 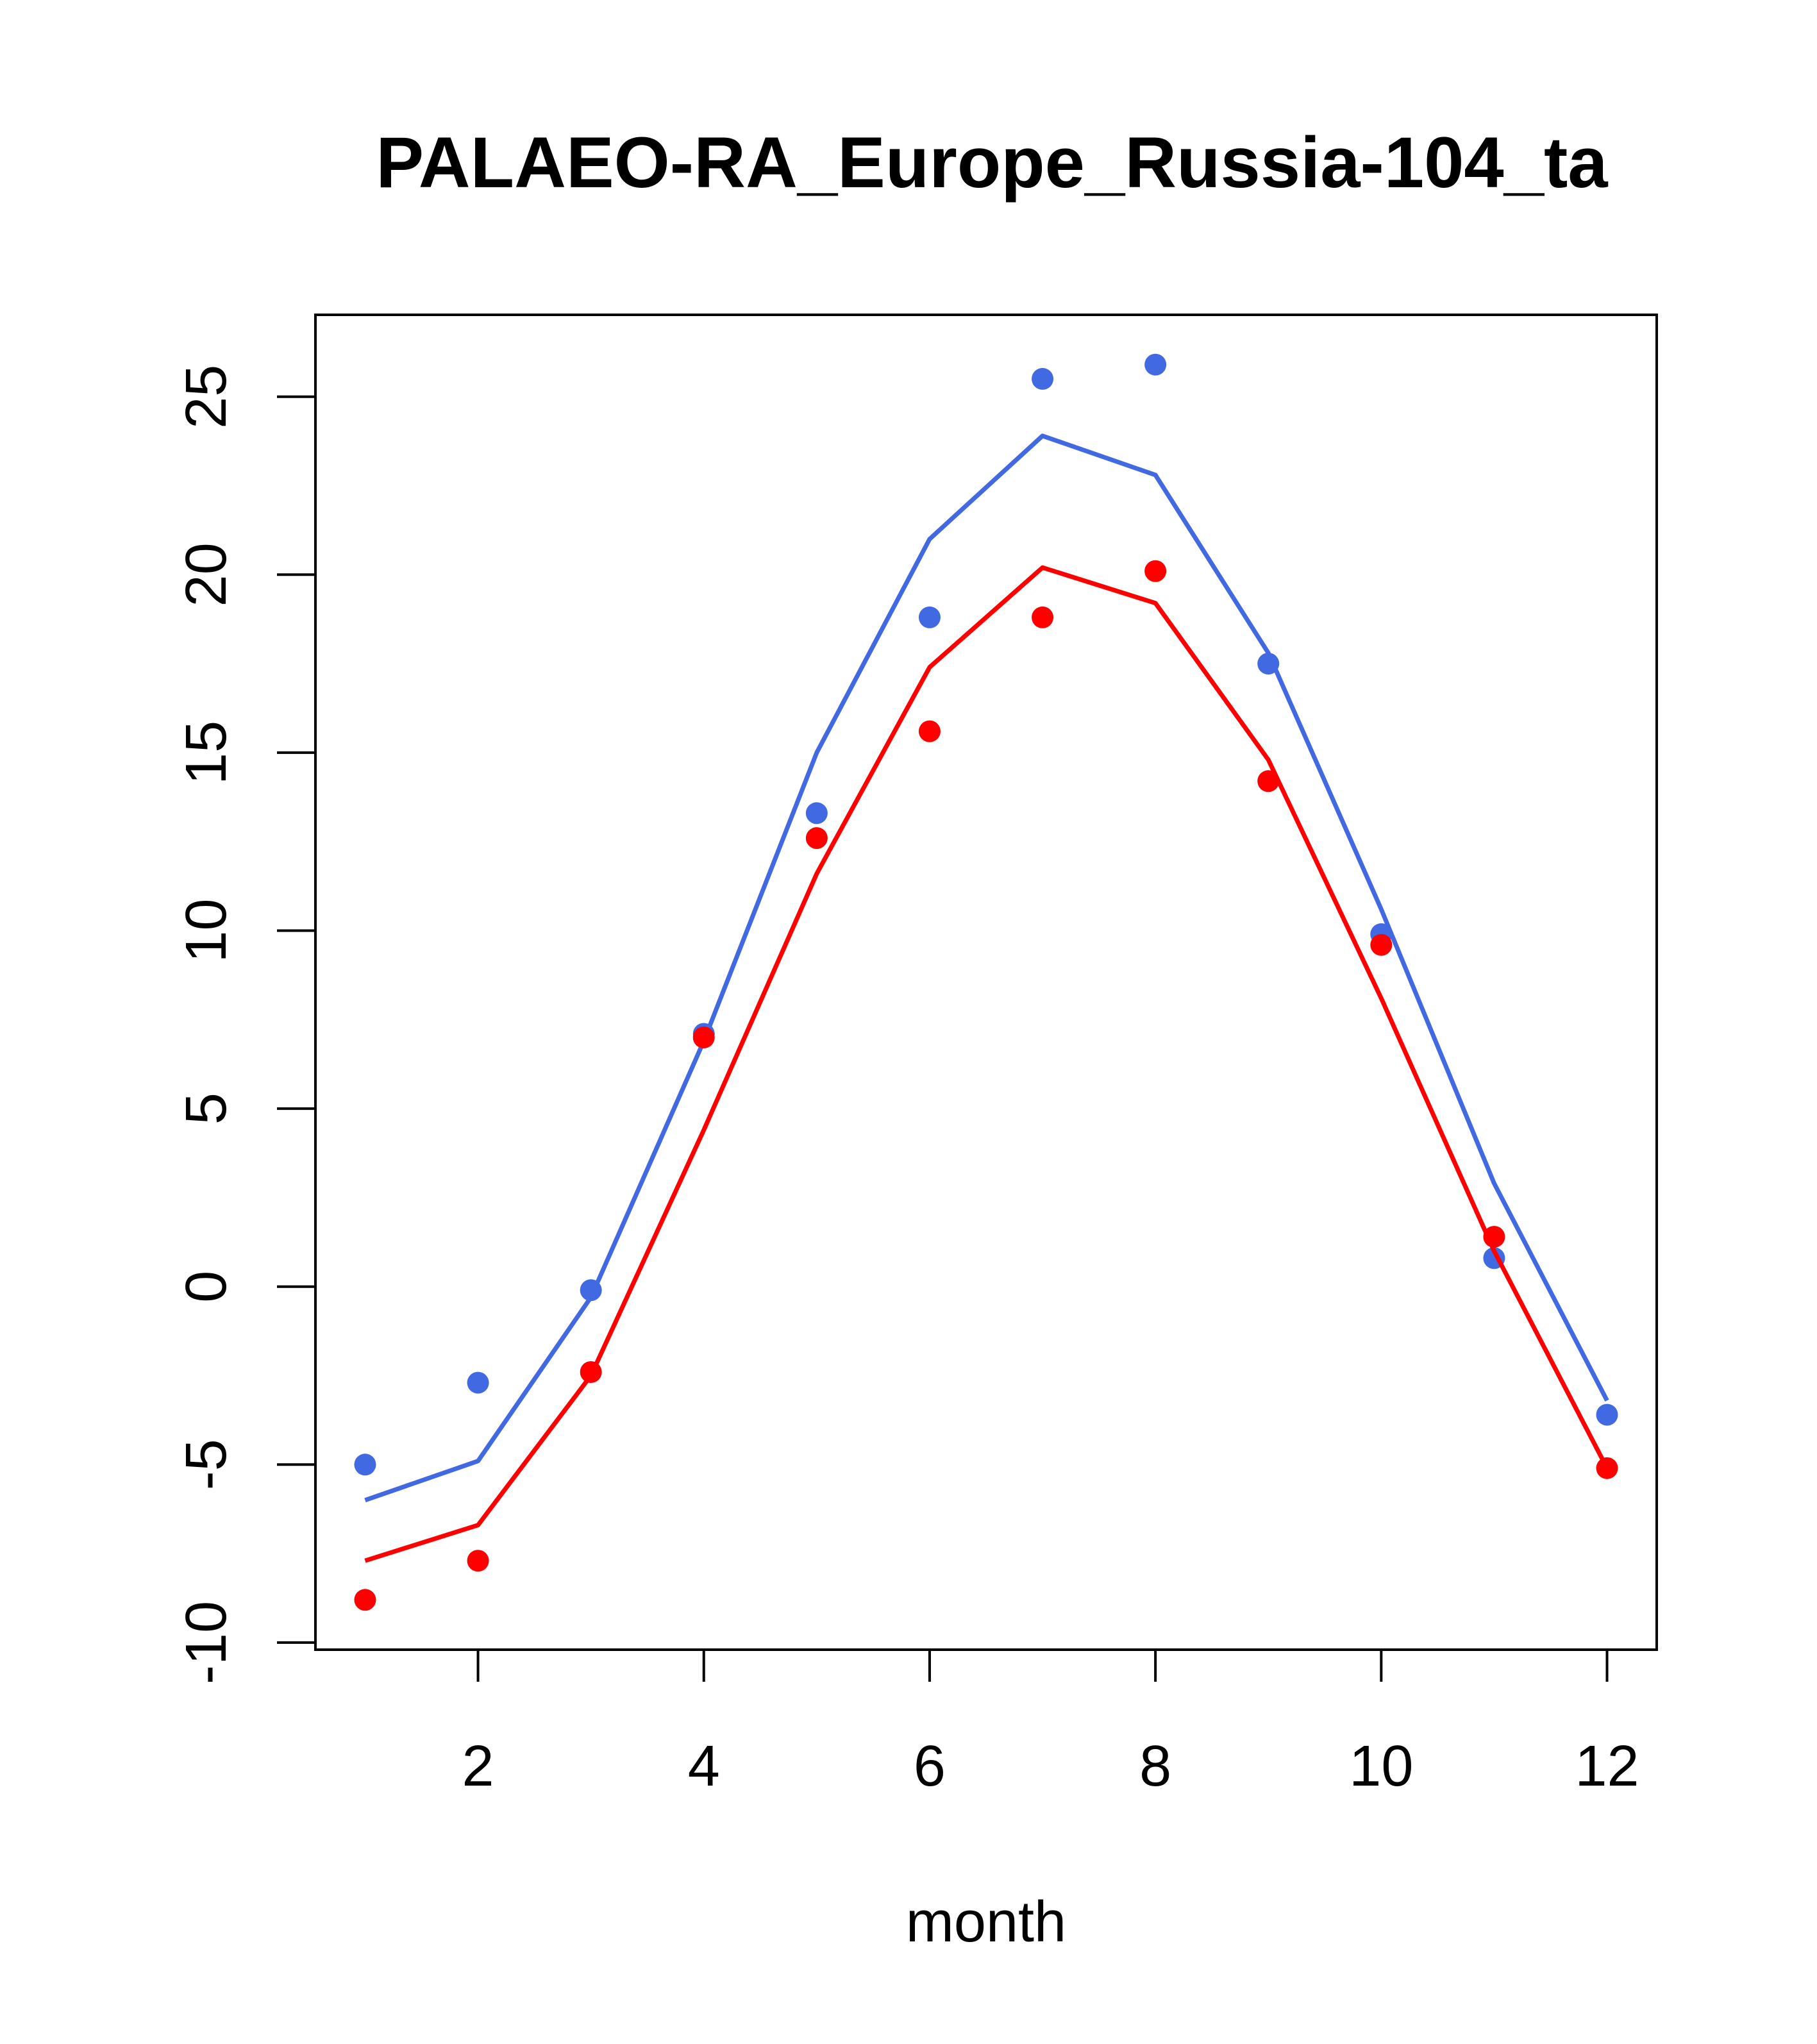 What do you see at coordinates (478, 1766) in the screenshot?
I see `x-tick-label: 2` at bounding box center [478, 1766].